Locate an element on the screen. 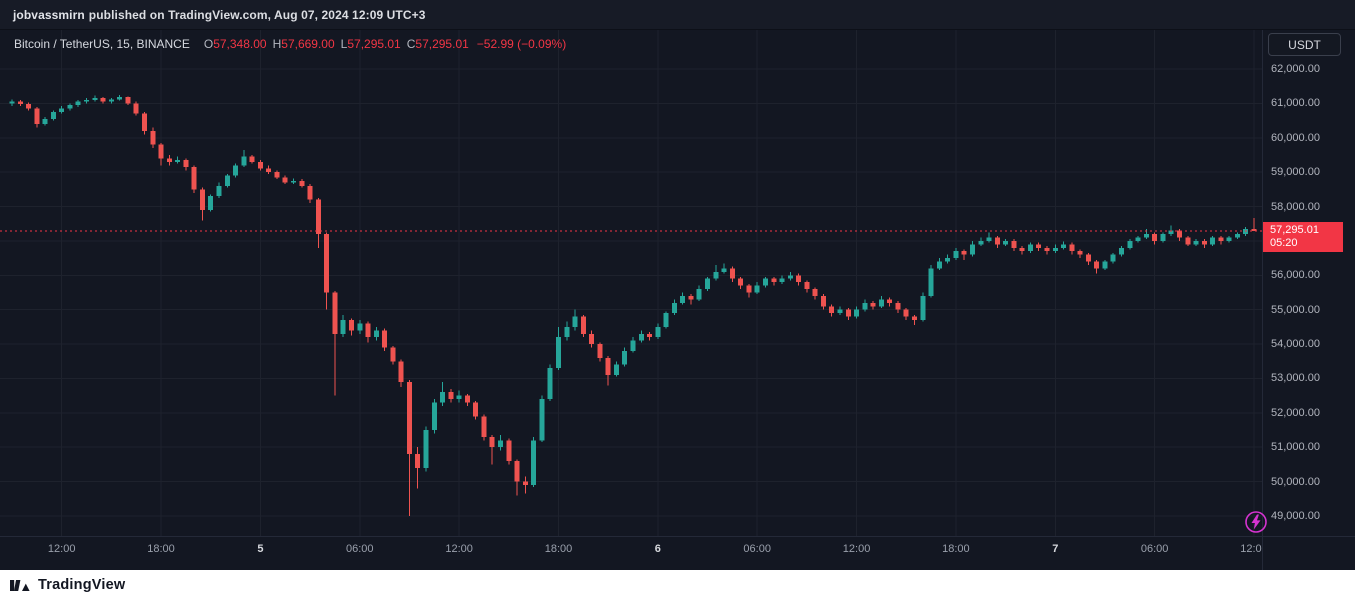  time-tick-label: 06:00 is located at coordinates (757, 549).